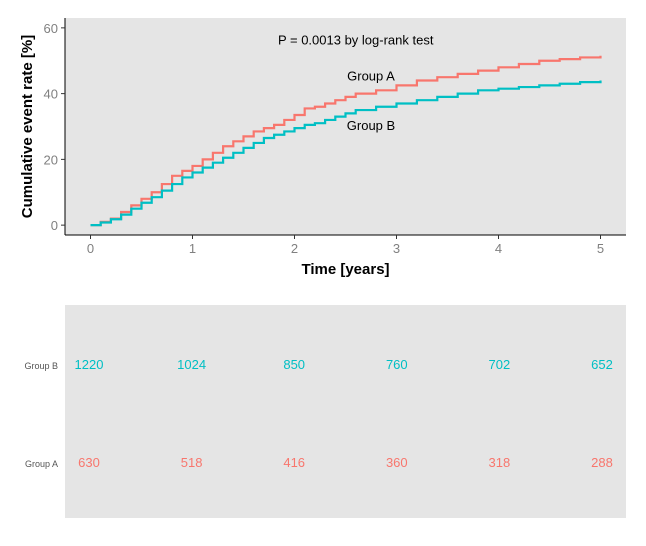 The image size is (646, 546). I want to click on y-tick-label: 20, so click(51, 159).